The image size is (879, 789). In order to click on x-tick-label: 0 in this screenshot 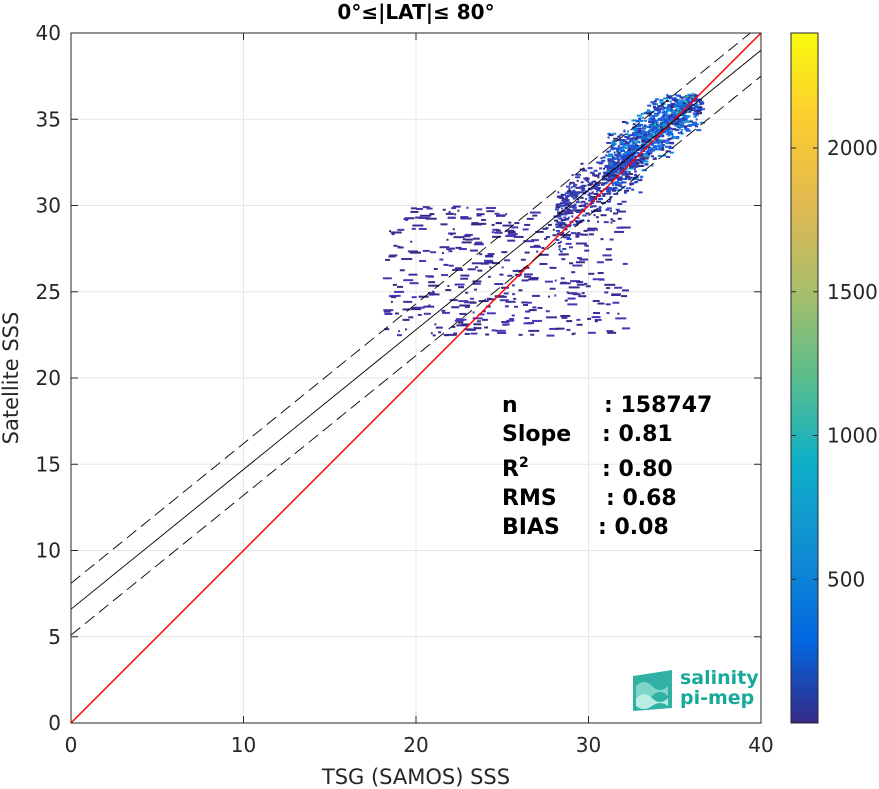, I will do `click(71, 745)`.